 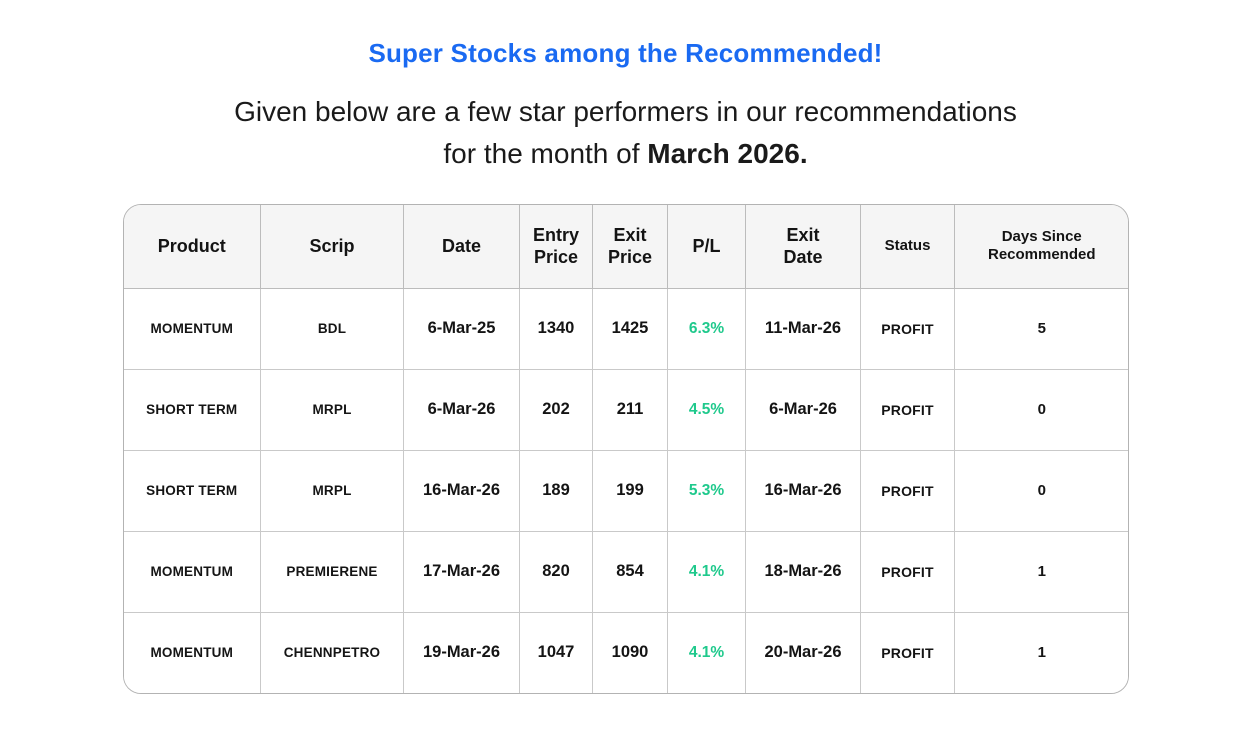 What do you see at coordinates (332, 328) in the screenshot?
I see `cell-scrip: BDL` at bounding box center [332, 328].